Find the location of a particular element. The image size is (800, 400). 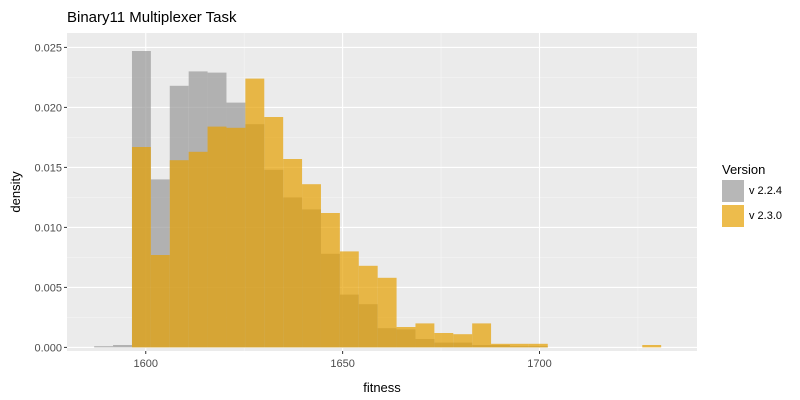

chart-title: Binary11 Multiplexer Task is located at coordinates (152, 17).